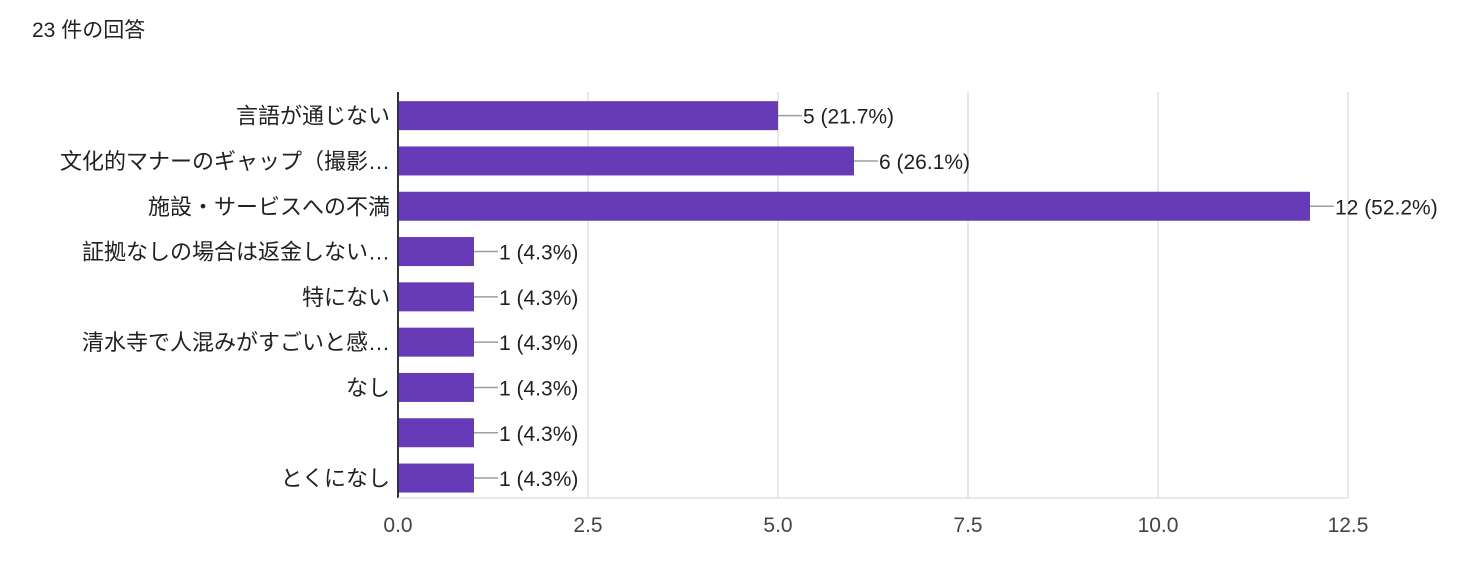  What do you see at coordinates (397, 525) in the screenshot?
I see `x-tick-label: 0.0` at bounding box center [397, 525].